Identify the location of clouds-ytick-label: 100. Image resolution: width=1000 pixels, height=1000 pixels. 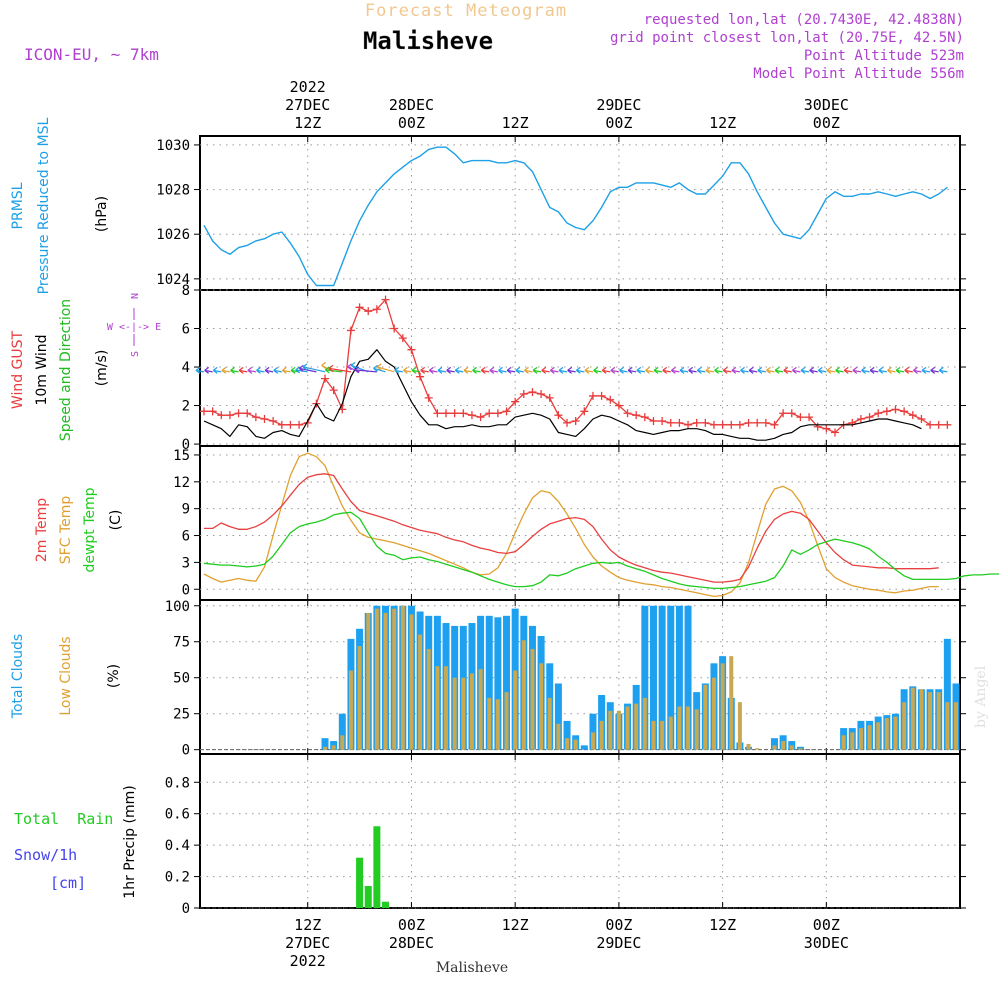
(177, 607).